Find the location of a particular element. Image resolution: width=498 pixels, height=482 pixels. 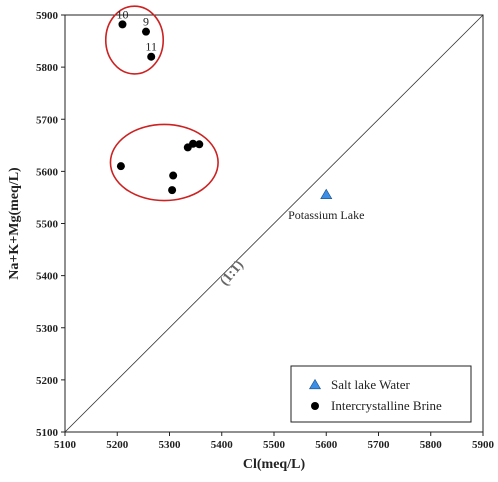

y-axis-title: Na+K+Mg(meq/L) is located at coordinates (14, 223).